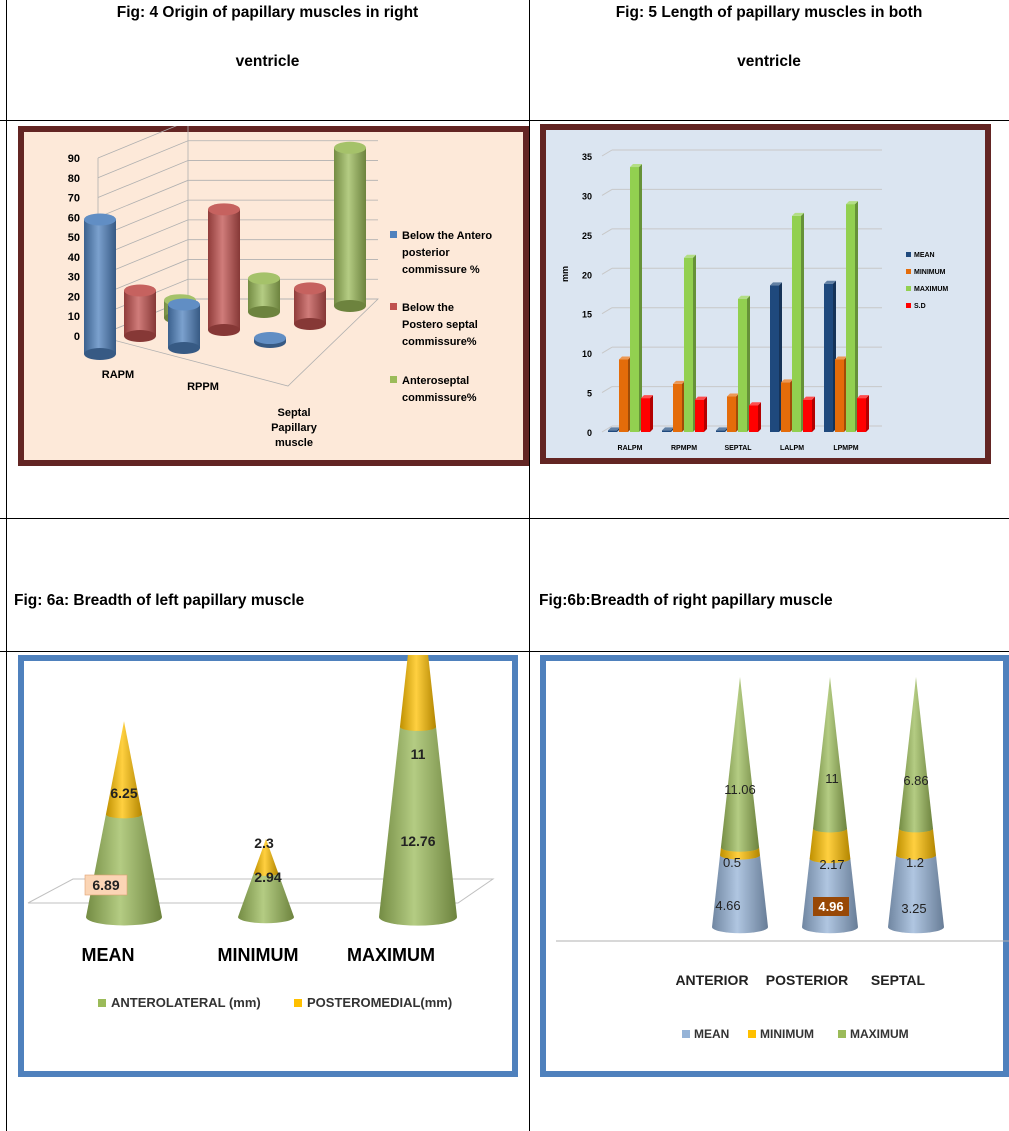  Describe the element at coordinates (294, 428) in the screenshot. I see `fig4-category-label: Papillary` at that location.